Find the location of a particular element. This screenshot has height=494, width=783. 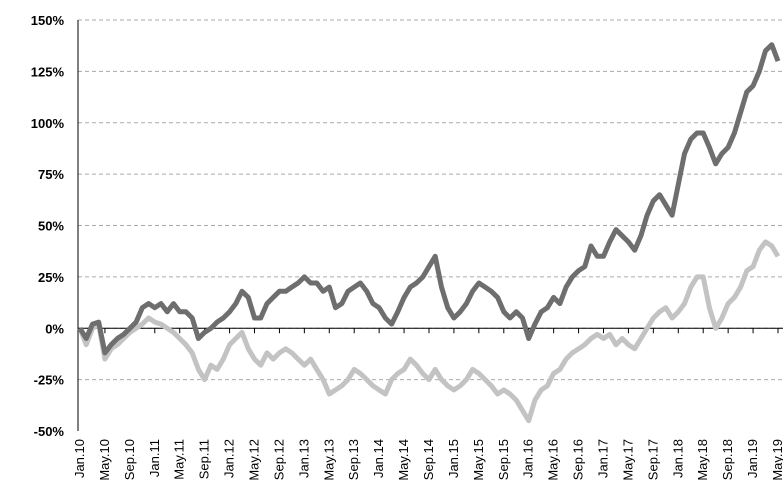

x-tick-label: May.12 is located at coordinates (254, 460).